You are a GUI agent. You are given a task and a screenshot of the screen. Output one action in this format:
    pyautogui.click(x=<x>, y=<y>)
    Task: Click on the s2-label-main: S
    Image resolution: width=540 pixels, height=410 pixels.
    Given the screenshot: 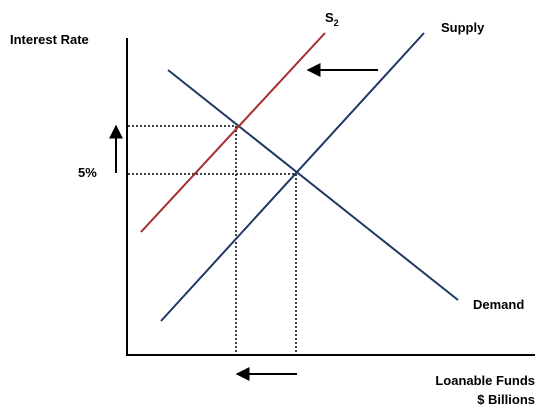 What is the action you would take?
    pyautogui.click(x=329, y=17)
    